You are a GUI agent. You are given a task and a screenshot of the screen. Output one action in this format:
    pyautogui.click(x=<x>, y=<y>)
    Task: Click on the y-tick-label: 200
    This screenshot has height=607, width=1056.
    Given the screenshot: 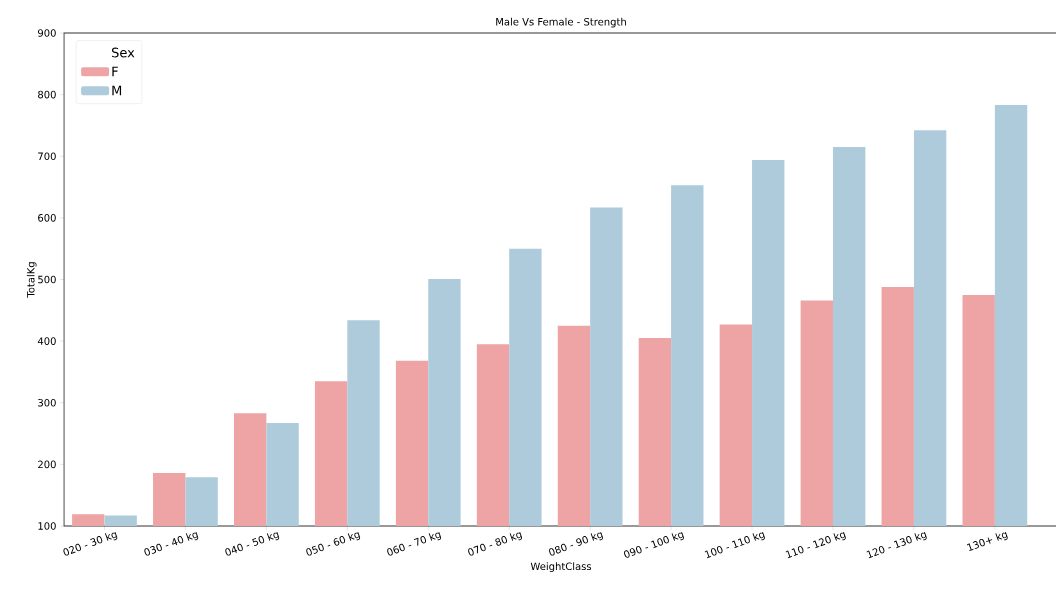 What is the action you would take?
    pyautogui.click(x=47, y=464)
    